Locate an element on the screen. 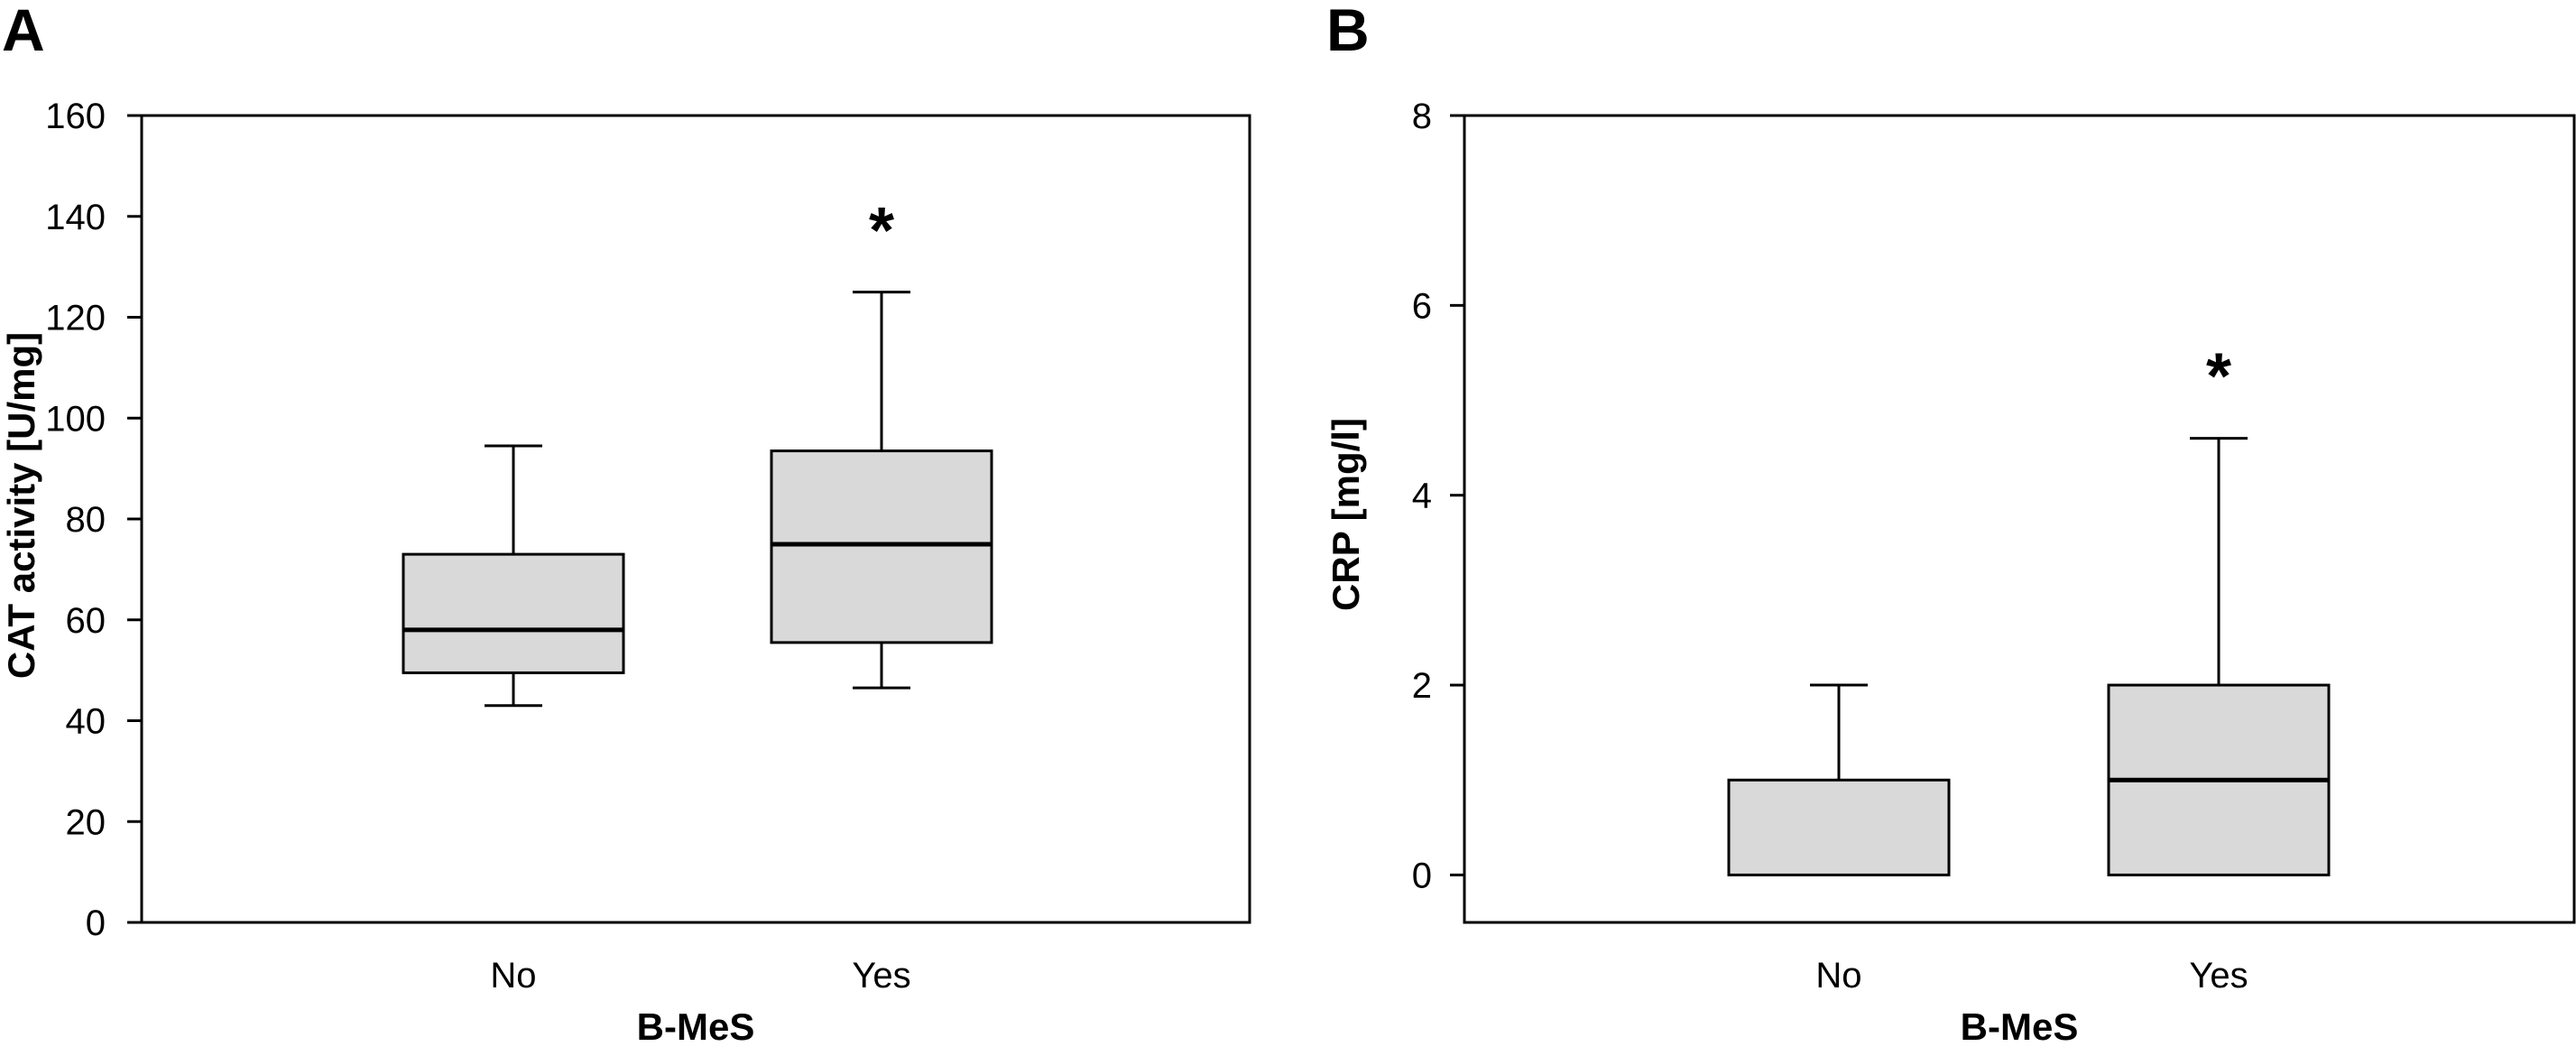 This screenshot has width=2576, height=1056. panel-a-significance-asterisk: * is located at coordinates (881, 231).